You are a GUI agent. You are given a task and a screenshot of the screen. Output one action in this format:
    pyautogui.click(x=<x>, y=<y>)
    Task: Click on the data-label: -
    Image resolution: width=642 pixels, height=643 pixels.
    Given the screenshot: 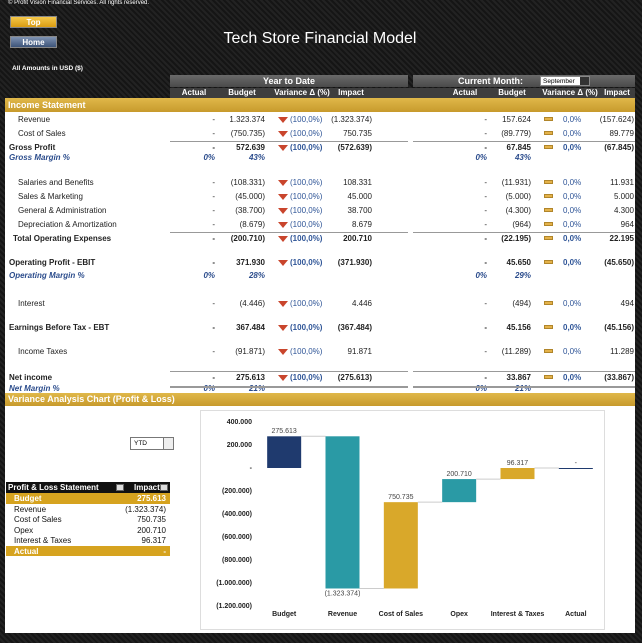 What is the action you would take?
    pyautogui.click(x=576, y=463)
    